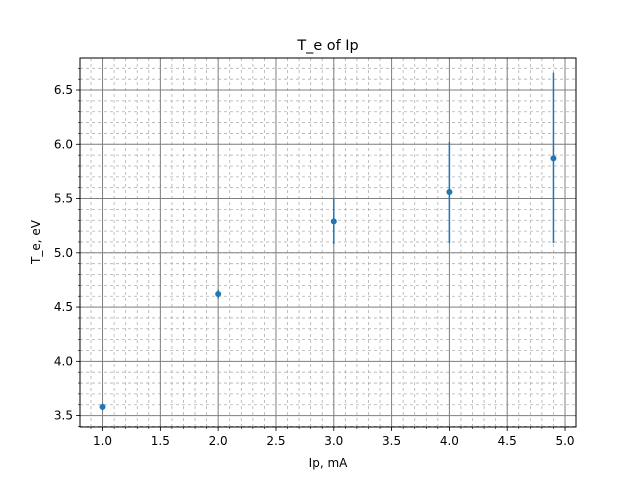 Image resolution: width=640 pixels, height=480 pixels. Describe the element at coordinates (275, 441) in the screenshot. I see `x-tick-label: 2.5` at that location.